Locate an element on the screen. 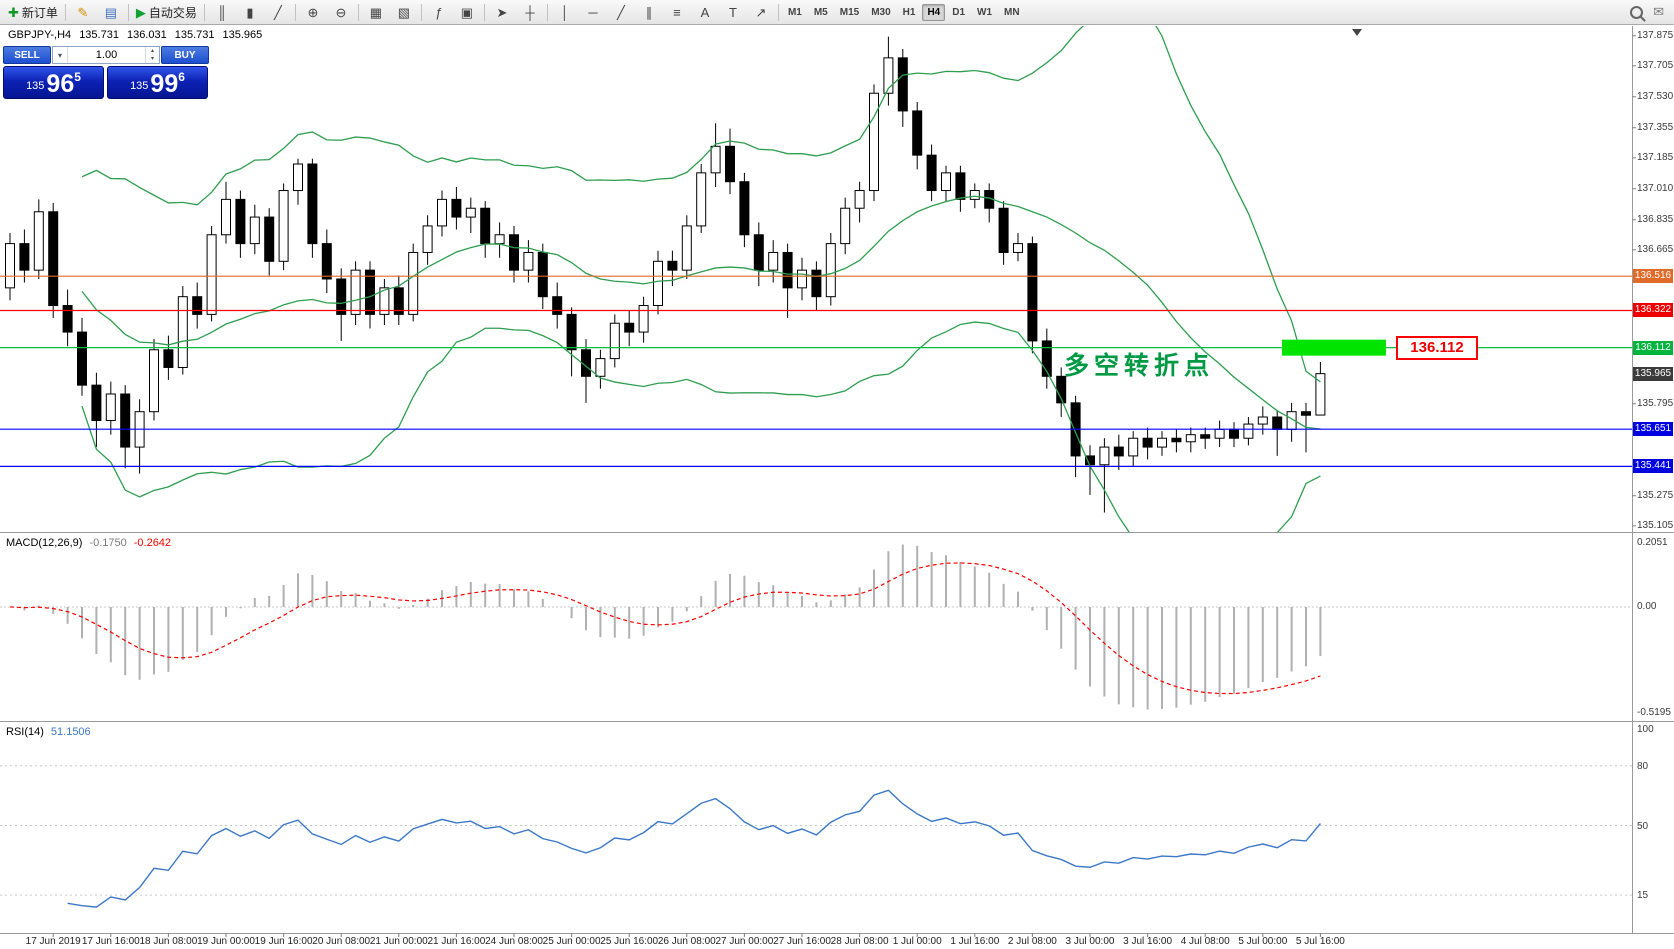 The height and width of the screenshot is (949, 1674). rsi-indicator-label: RSI(14) 51.1506 is located at coordinates (48, 732).